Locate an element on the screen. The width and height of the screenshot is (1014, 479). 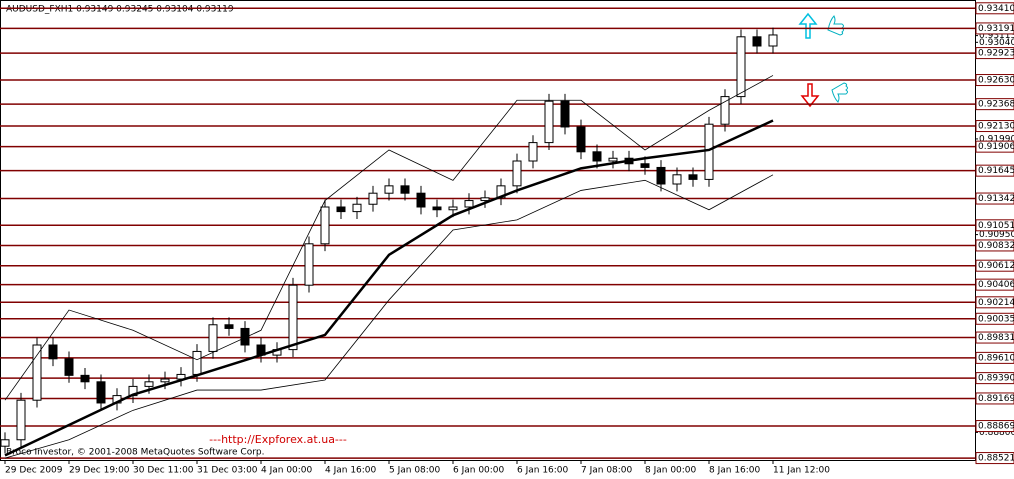
x-tick-label: 31 Dec 03:00 is located at coordinates (227, 471).